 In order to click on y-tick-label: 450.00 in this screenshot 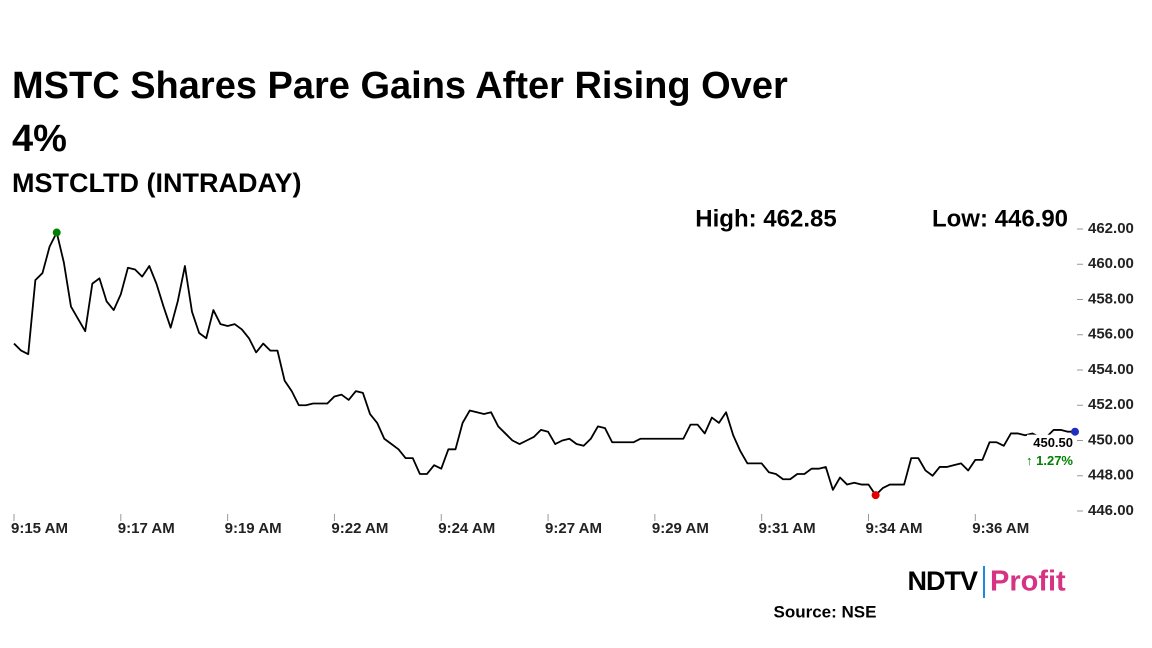, I will do `click(1111, 439)`.